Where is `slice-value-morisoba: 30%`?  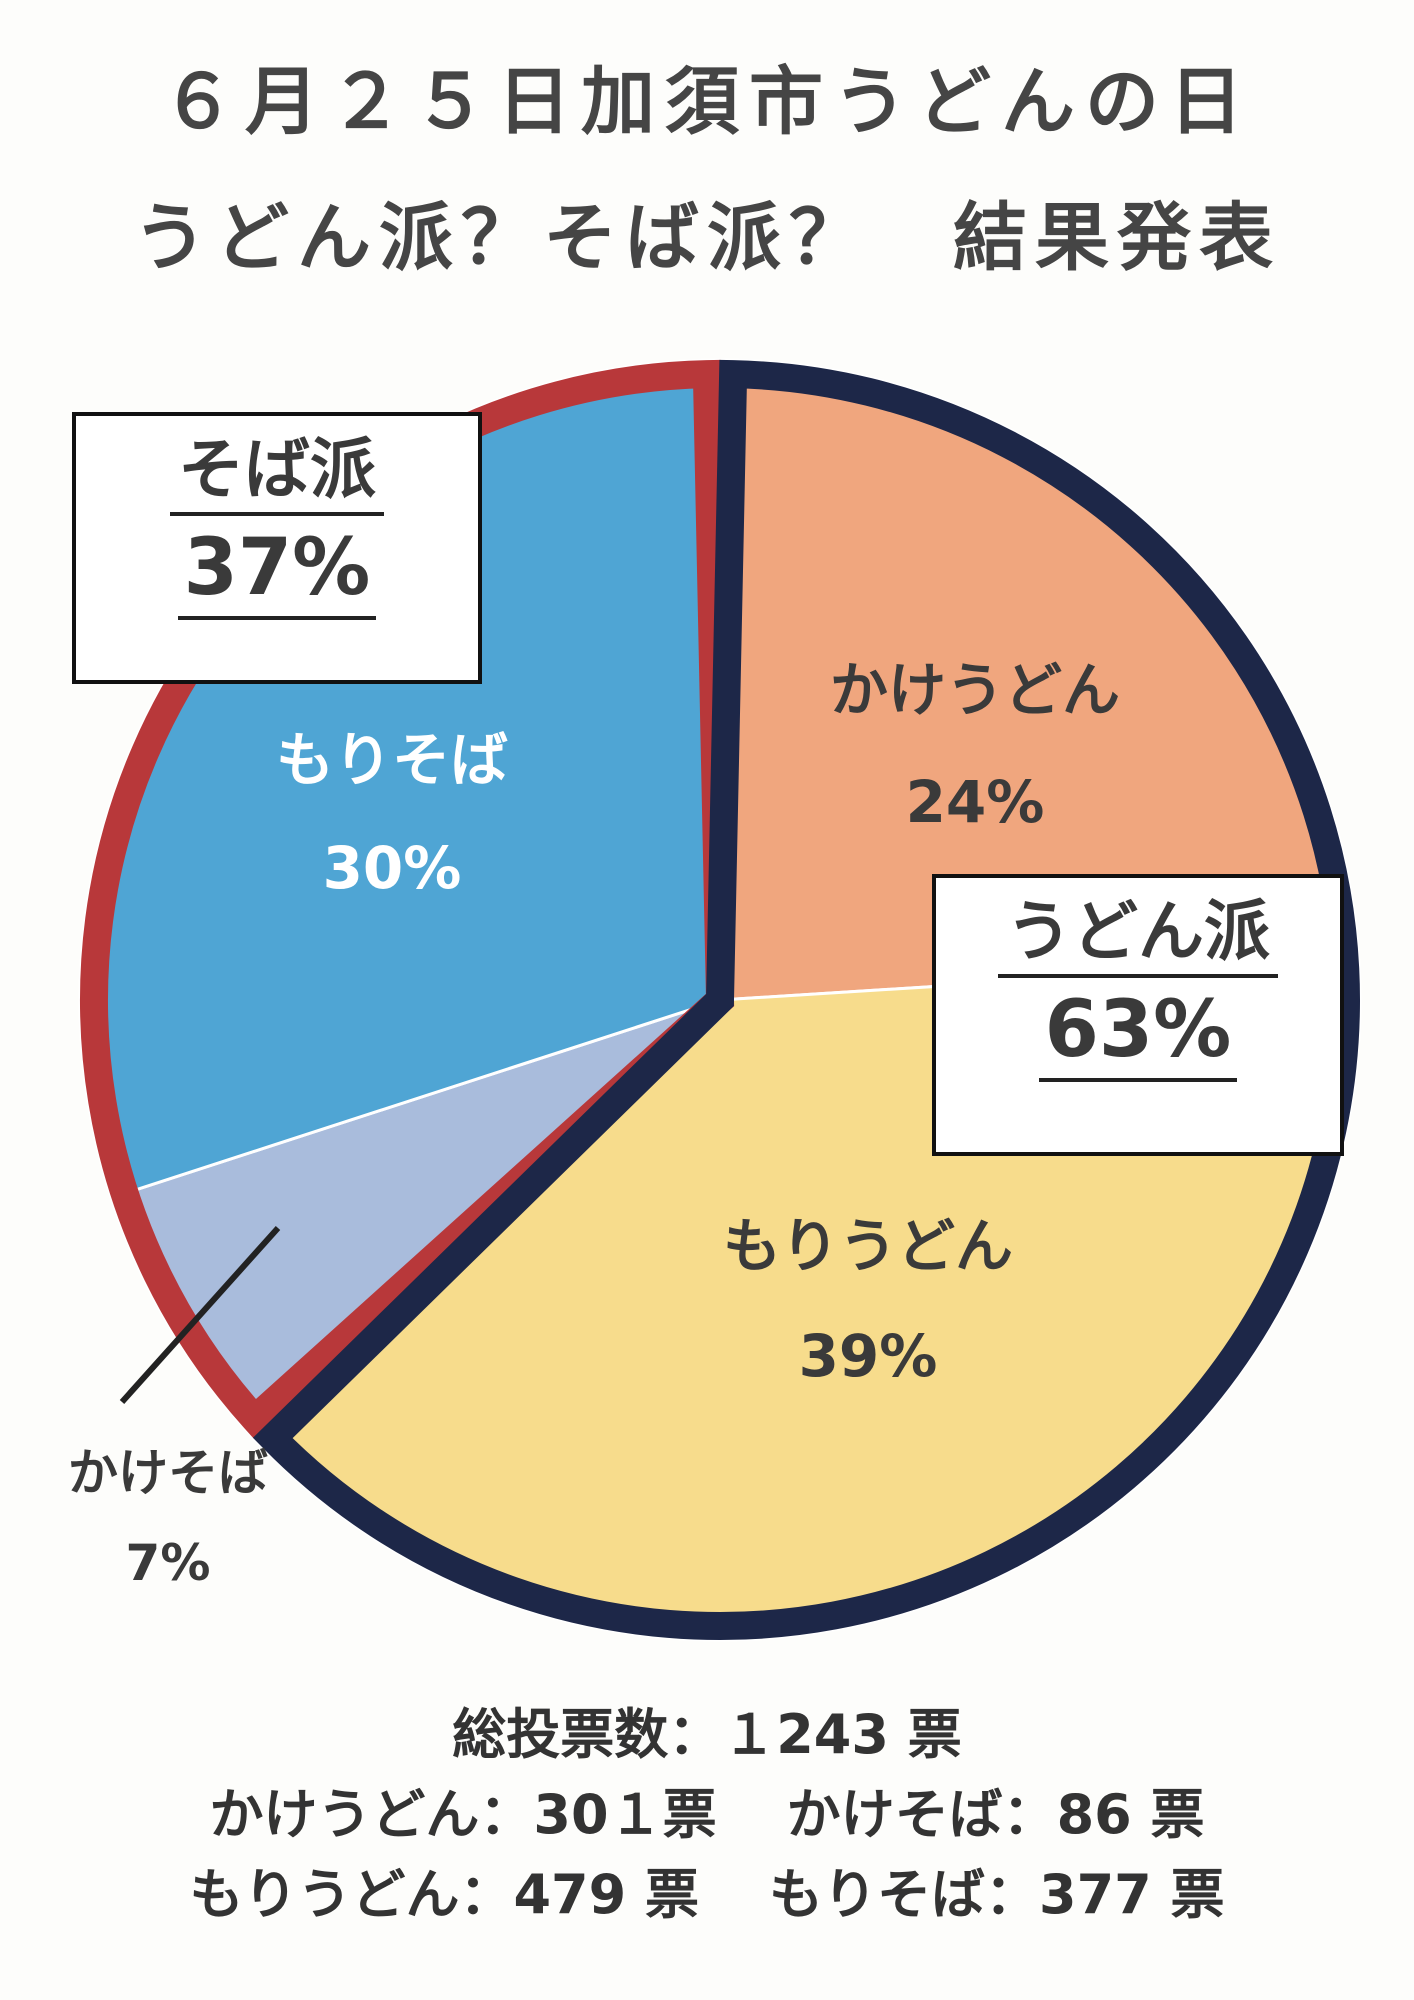 slice-value-morisoba: 30% is located at coordinates (392, 868).